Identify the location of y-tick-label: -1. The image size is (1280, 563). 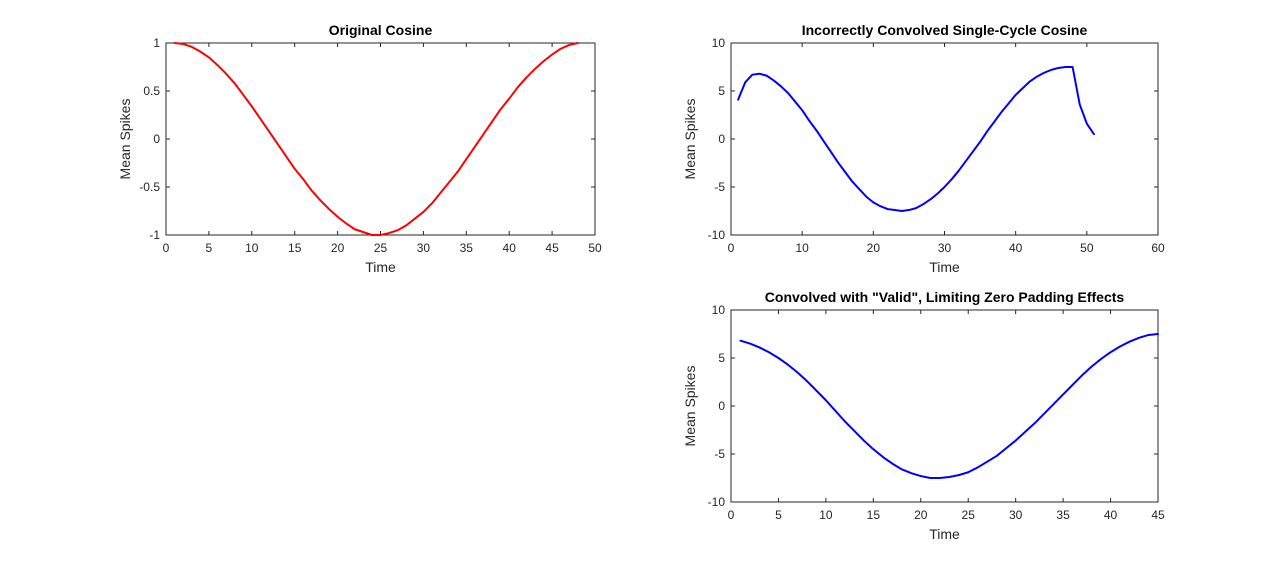
(154, 235).